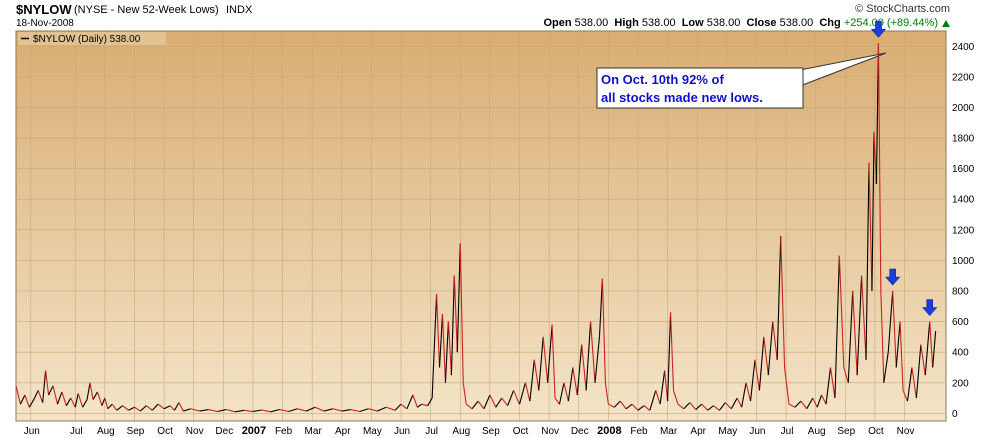 The width and height of the screenshot is (990, 438). What do you see at coordinates (846, 431) in the screenshot?
I see `x-tick-label: Sep` at bounding box center [846, 431].